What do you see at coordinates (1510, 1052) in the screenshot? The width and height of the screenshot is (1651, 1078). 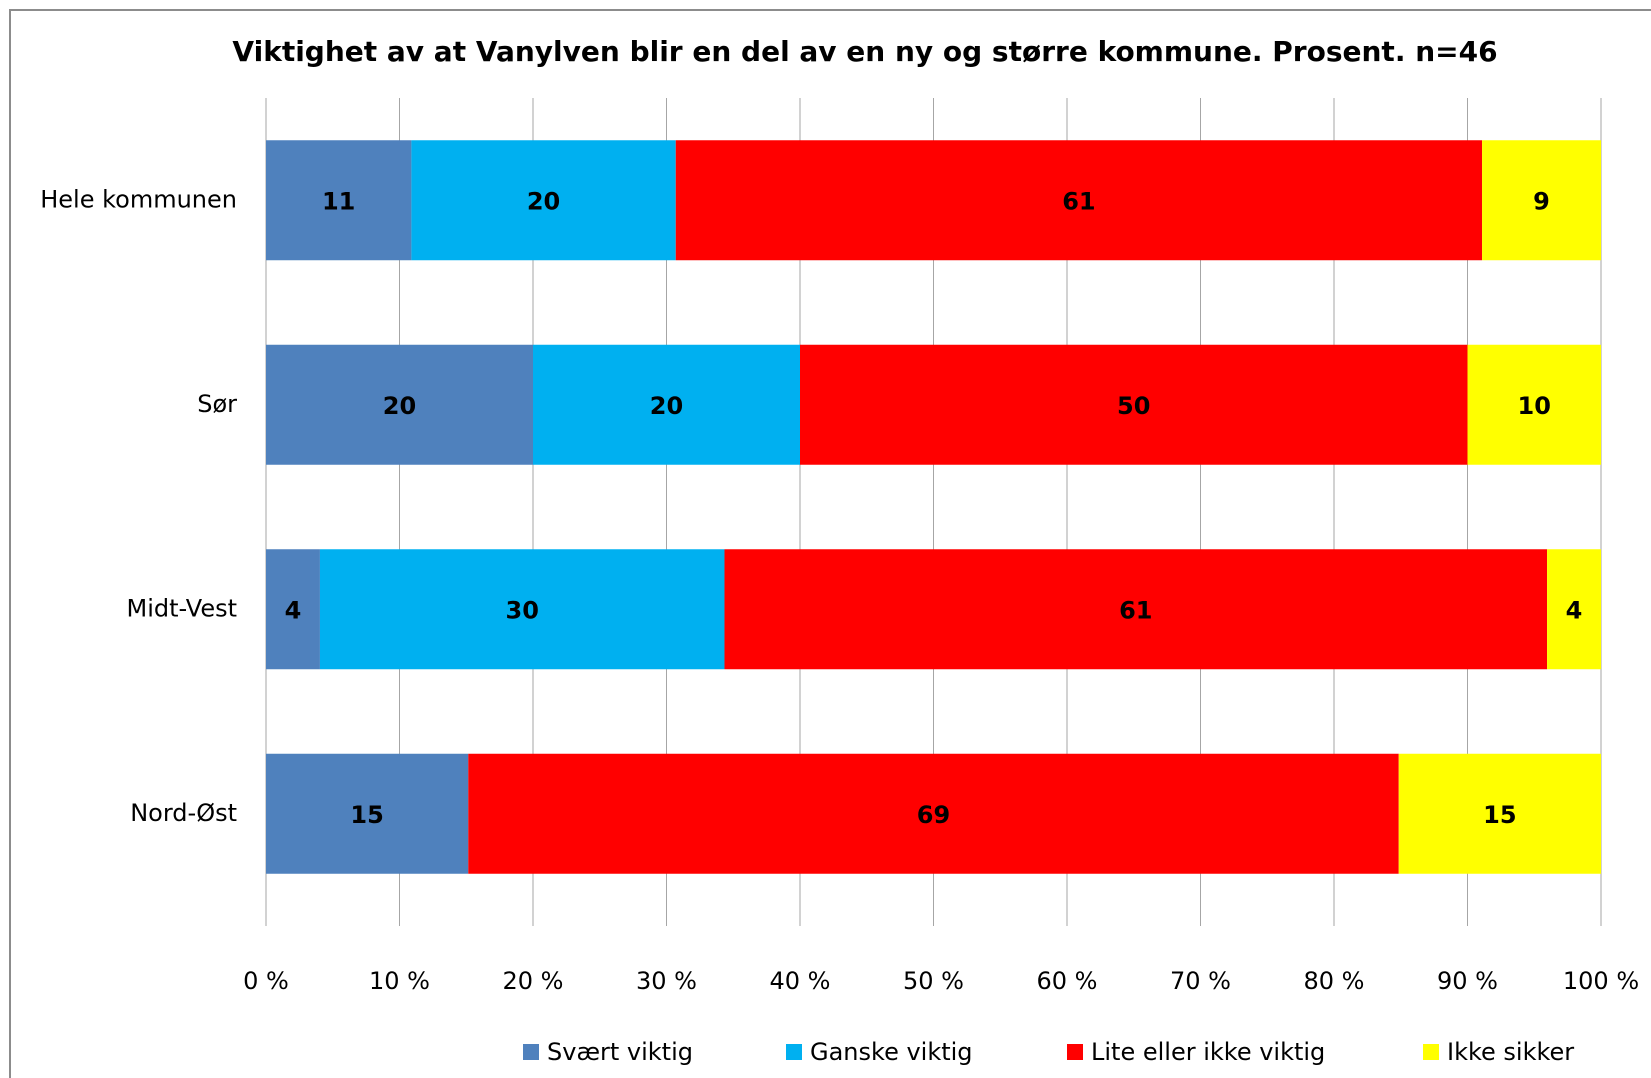 I see `legend-label: Ikke sikker` at bounding box center [1510, 1052].